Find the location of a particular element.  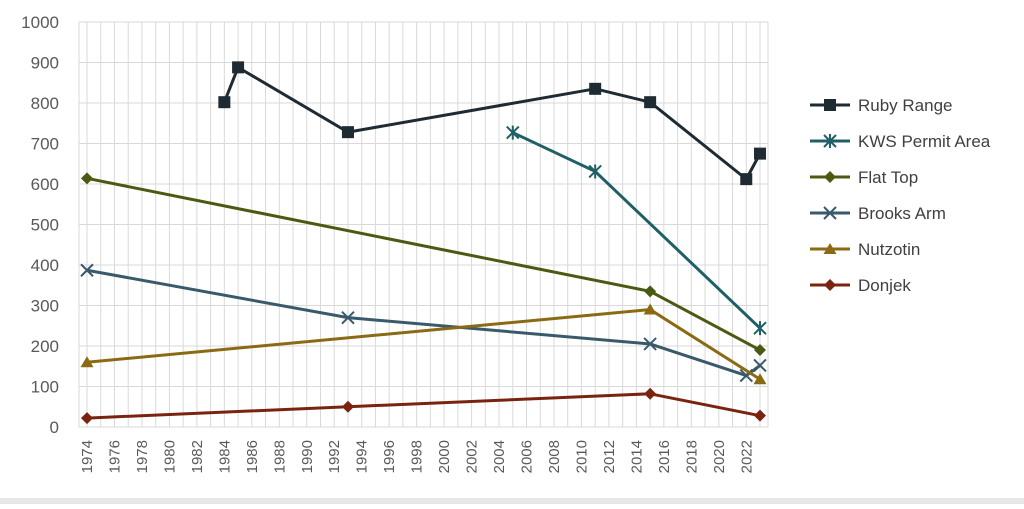

legend-item: KWS Permit Area is located at coordinates (900, 141).